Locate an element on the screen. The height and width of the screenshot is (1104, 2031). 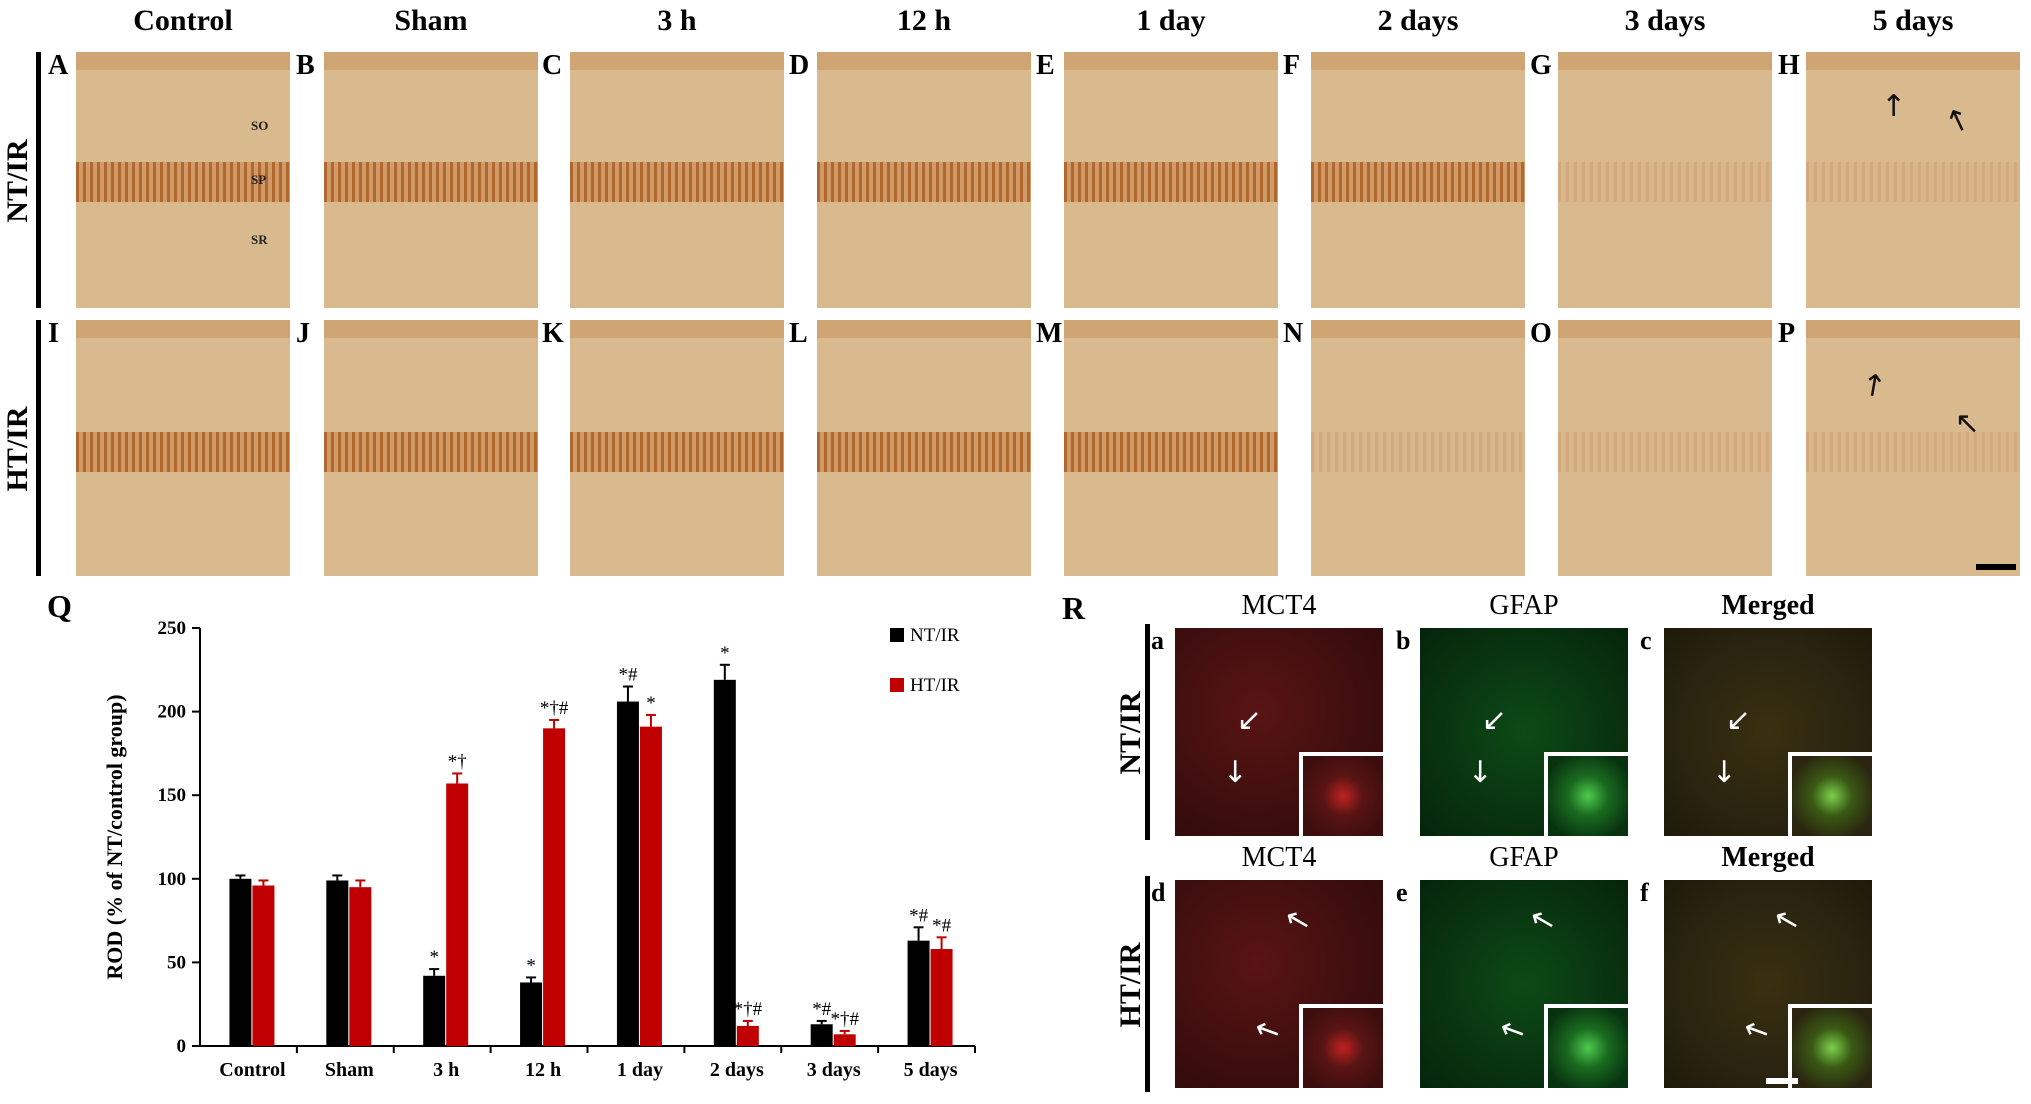
x-tick-label: 5 days is located at coordinates (931, 1070).